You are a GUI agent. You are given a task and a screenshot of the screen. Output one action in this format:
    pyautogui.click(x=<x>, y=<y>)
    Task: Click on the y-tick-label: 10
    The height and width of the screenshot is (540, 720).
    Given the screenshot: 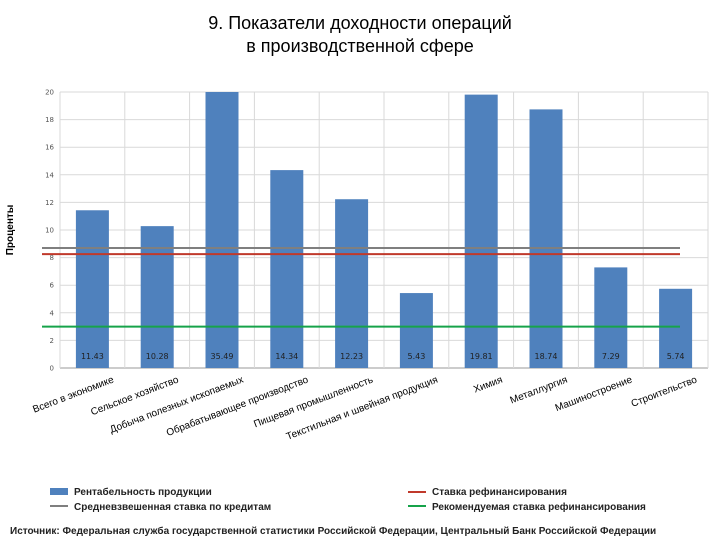 What is the action you would take?
    pyautogui.click(x=49, y=231)
    